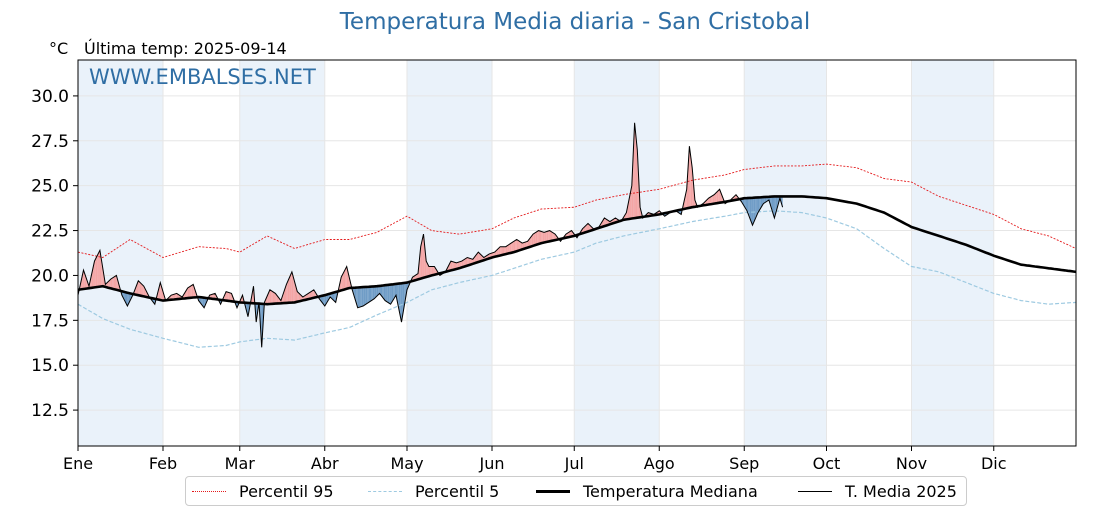 Image resolution: width=1120 pixels, height=506 pixels. I want to click on x-tick-label: May, so click(406, 463).